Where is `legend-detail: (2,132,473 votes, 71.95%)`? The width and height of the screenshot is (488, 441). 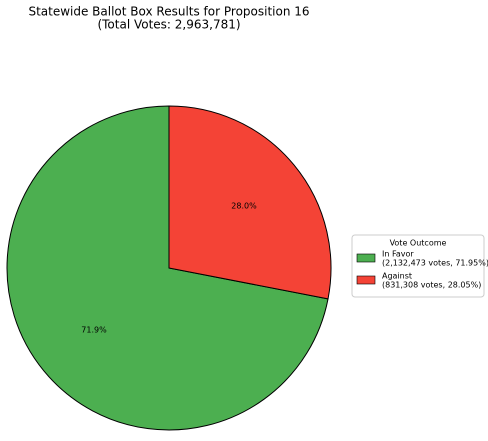 legend-detail: (2,132,473 votes, 71.95%) is located at coordinates (435, 263).